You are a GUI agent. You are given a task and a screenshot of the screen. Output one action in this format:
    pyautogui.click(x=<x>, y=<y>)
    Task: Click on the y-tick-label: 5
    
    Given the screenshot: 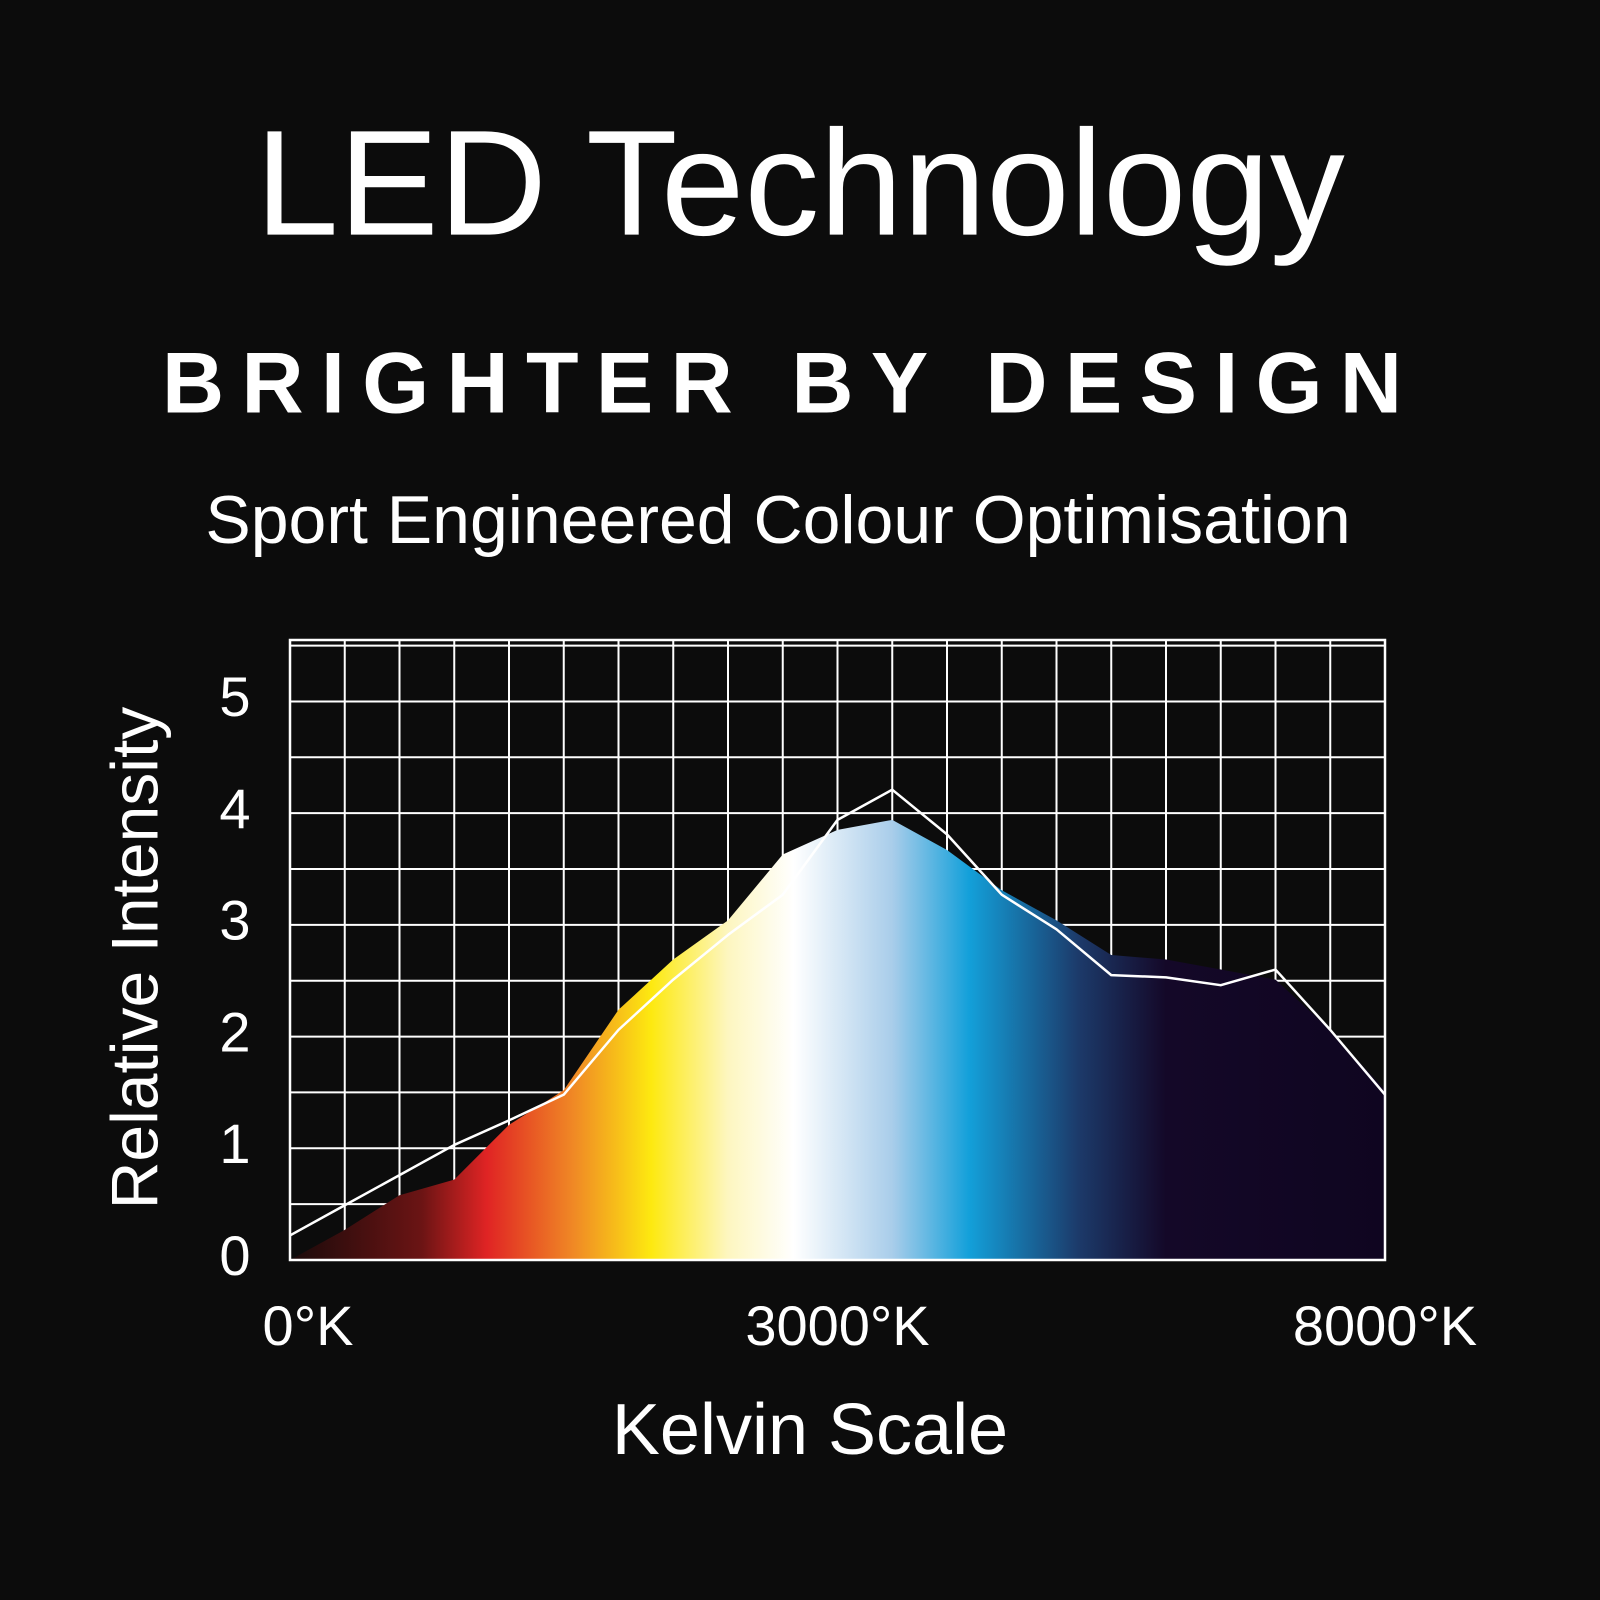 What is the action you would take?
    pyautogui.click(x=234, y=696)
    